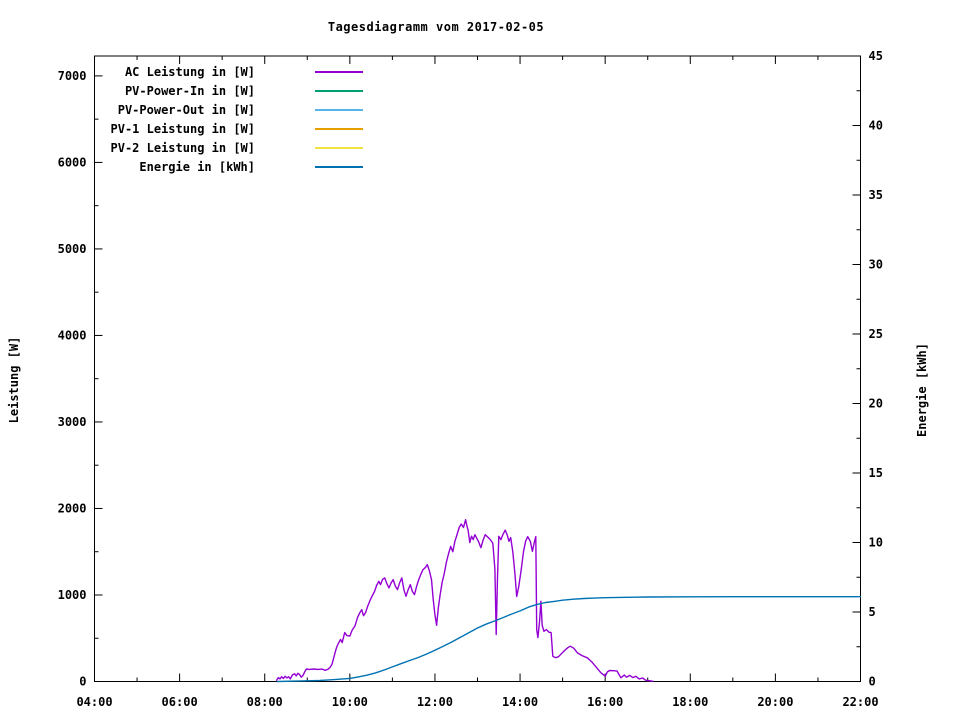 This screenshot has width=960, height=720. Describe the element at coordinates (435, 702) in the screenshot. I see `svg-text: 12:00` at that location.